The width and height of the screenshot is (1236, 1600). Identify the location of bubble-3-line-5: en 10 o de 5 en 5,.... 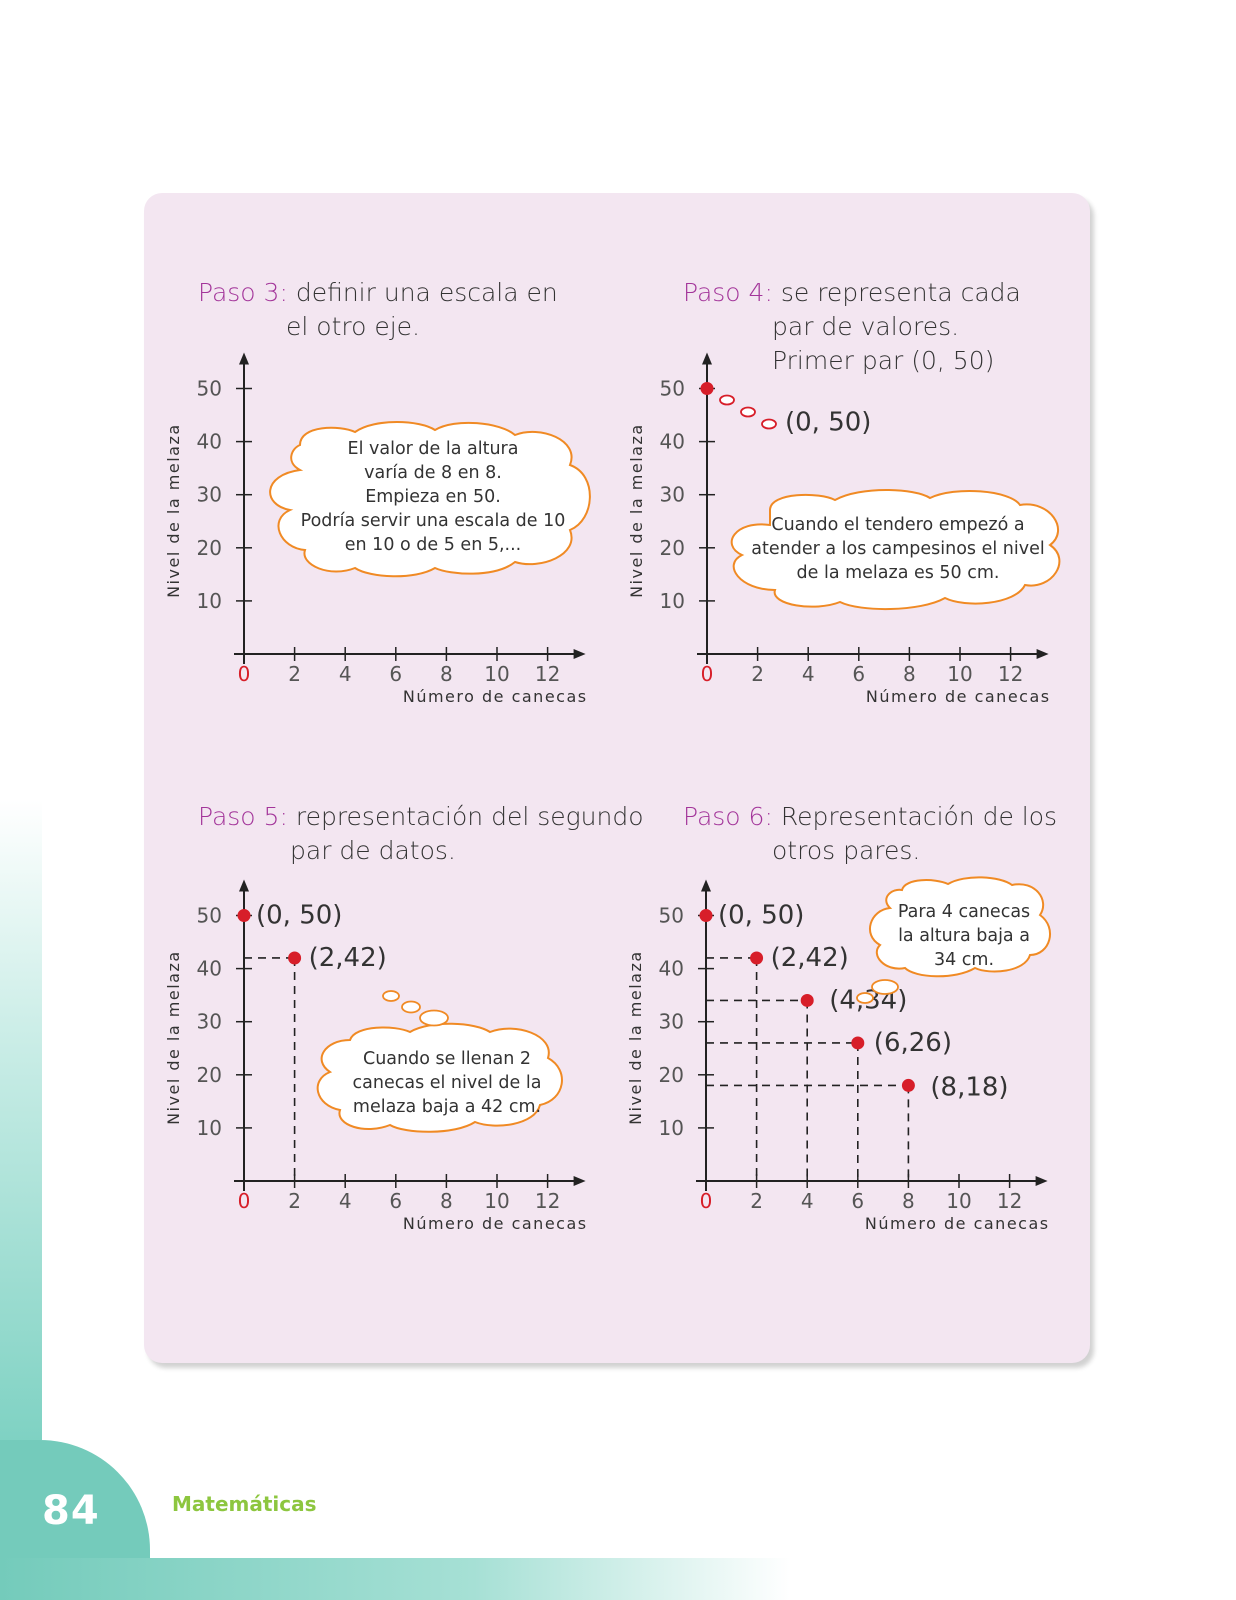
(433, 545).